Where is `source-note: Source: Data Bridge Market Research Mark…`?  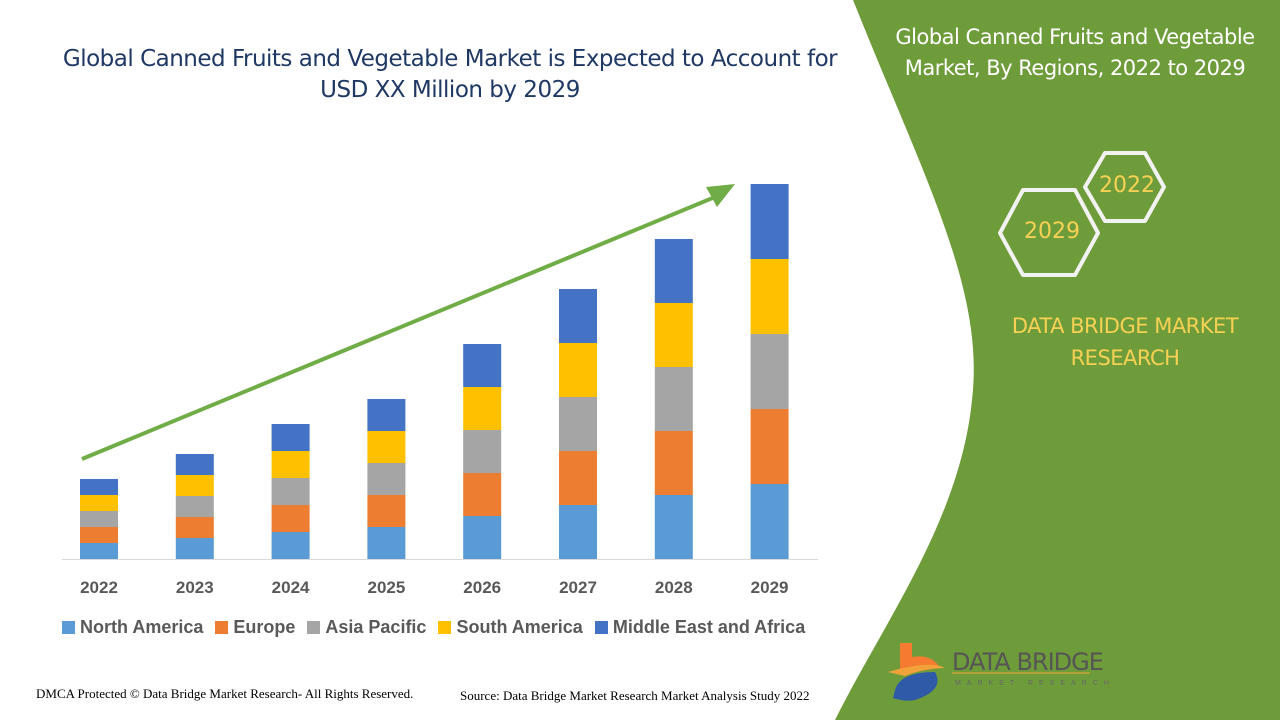
source-note: Source: Data Bridge Market Research Mark… is located at coordinates (635, 695).